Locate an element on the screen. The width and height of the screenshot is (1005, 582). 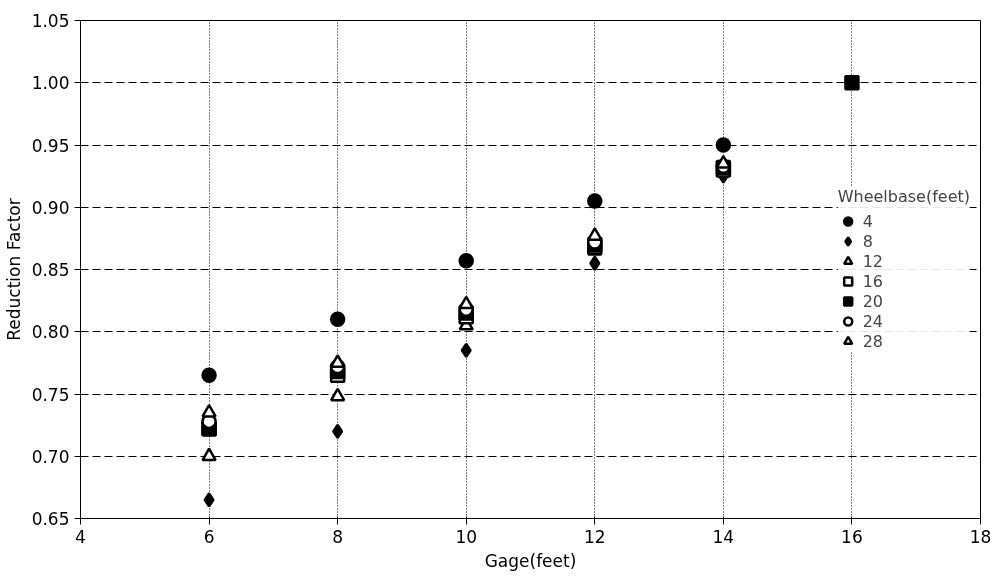
x-tick-label: 8 is located at coordinates (338, 536).